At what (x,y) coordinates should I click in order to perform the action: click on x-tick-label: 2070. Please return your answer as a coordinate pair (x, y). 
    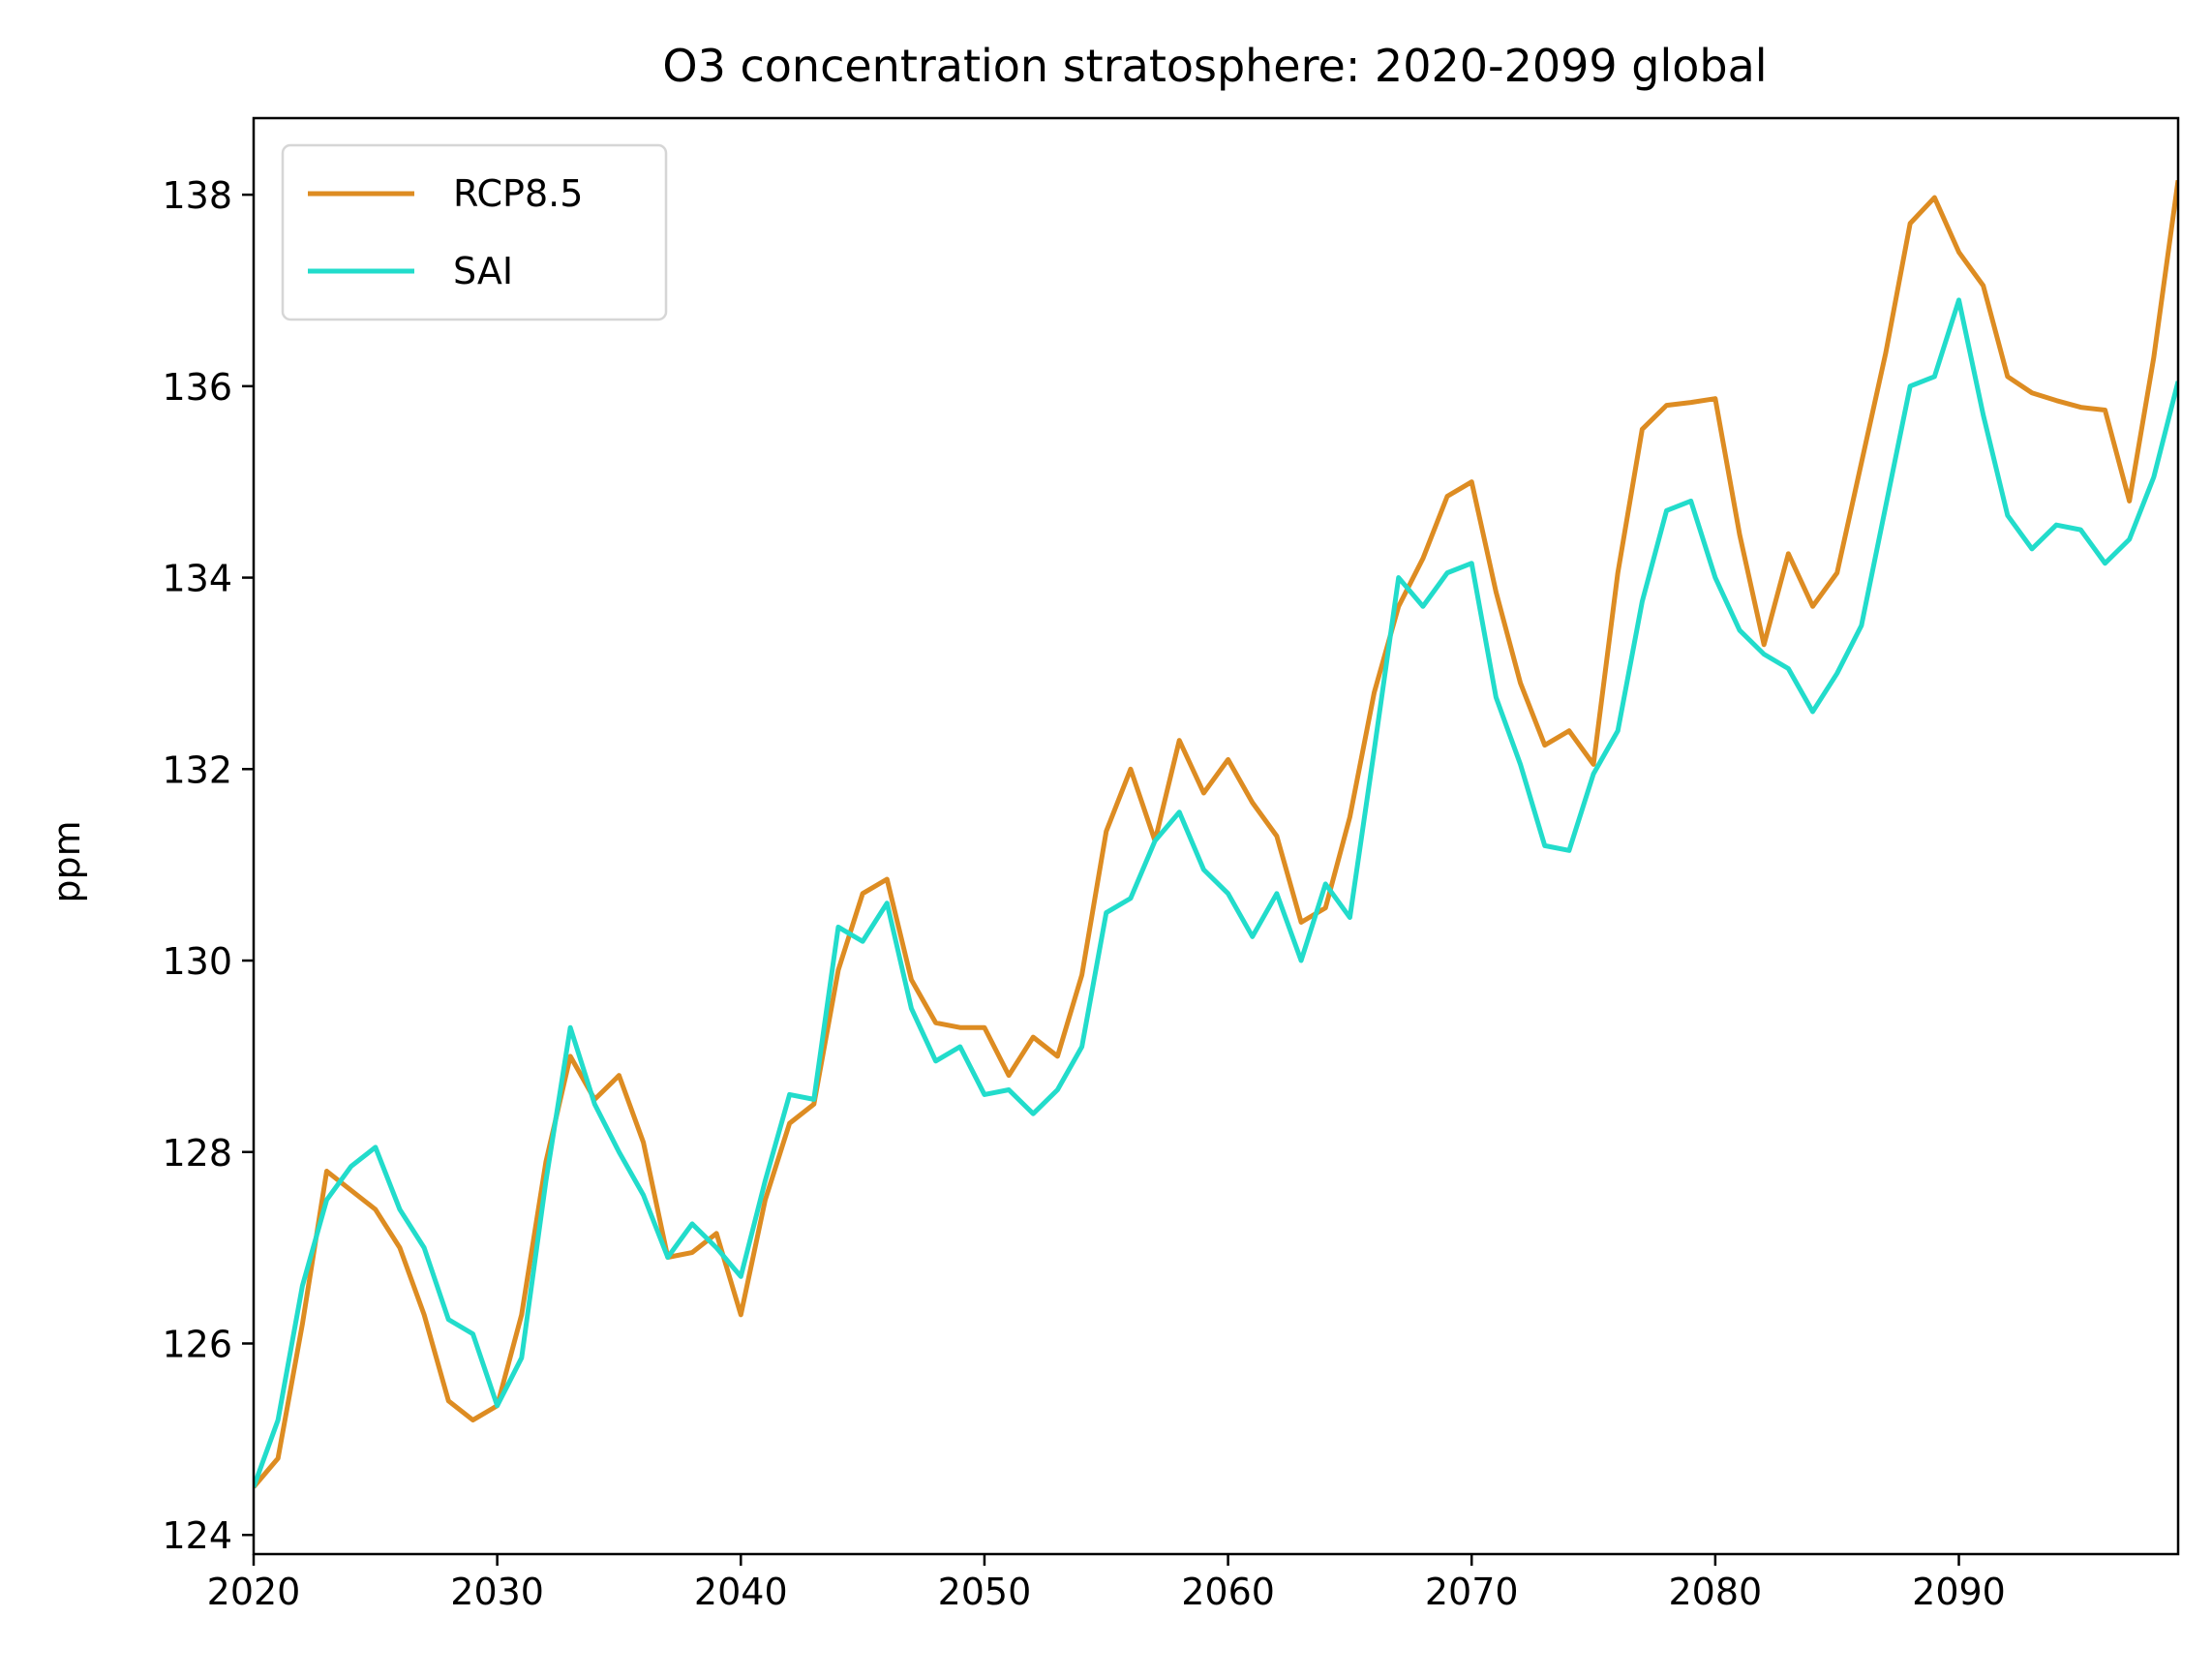
    Looking at the image, I should click on (1472, 1592).